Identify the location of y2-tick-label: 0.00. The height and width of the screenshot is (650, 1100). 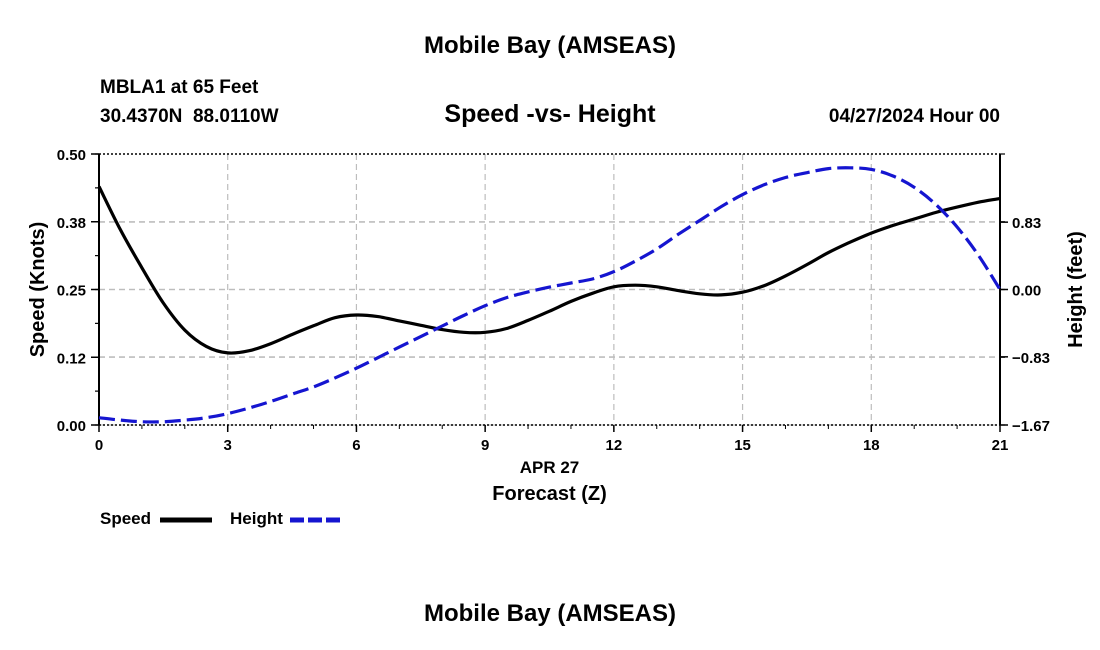
(1026, 291).